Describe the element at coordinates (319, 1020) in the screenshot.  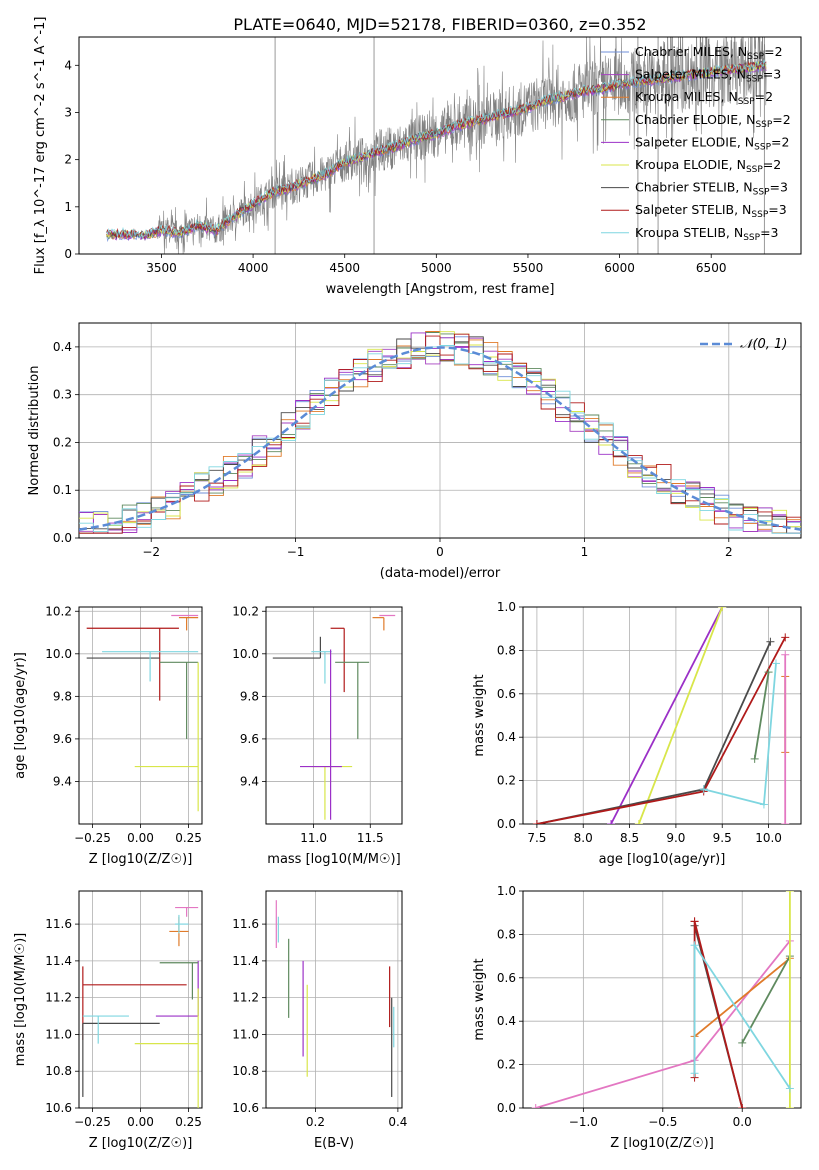
I see `mass-vs-EBV-axes: 0.2 0.4 10.6 10.8 11.0 11.2 11.4 11.6 E(B-V)` at that location.